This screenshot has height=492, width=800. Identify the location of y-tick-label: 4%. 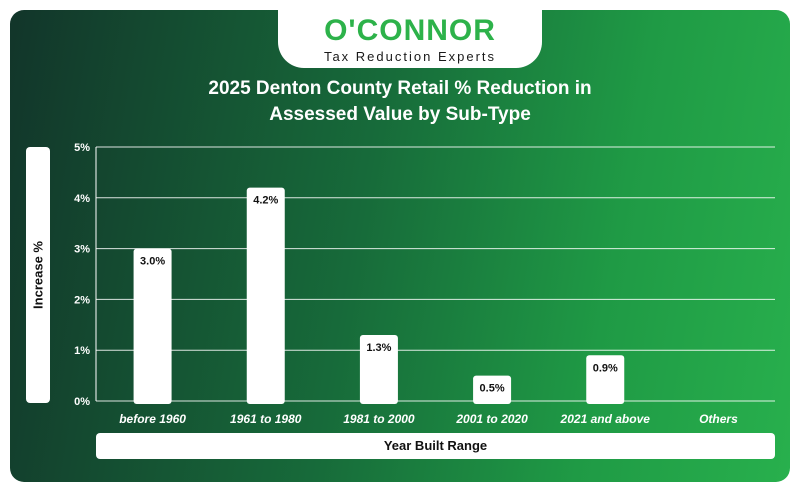
(82, 199).